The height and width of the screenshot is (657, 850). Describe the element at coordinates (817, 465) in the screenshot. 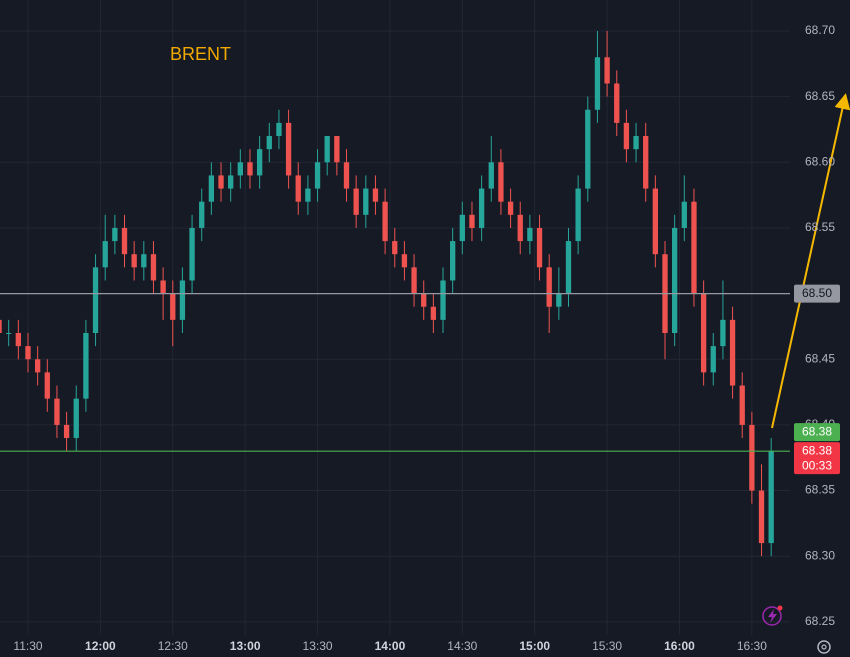

I see `countdown-label: 00:33` at that location.